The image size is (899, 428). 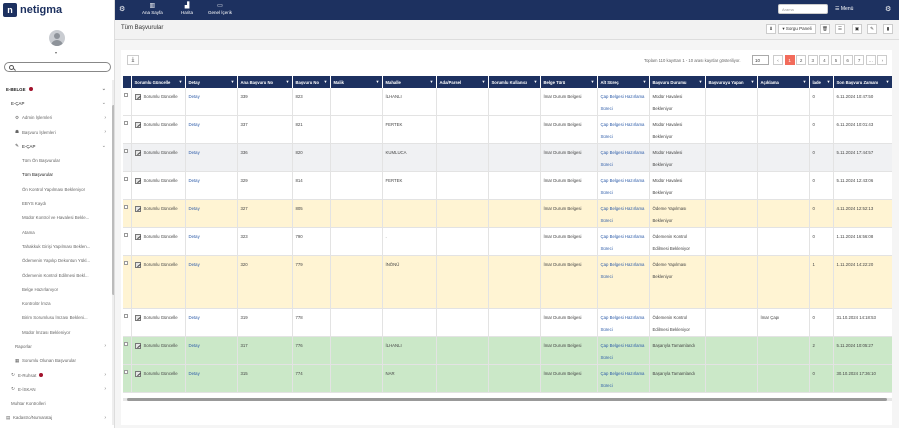 I want to click on page-size-select: 10, so click(x=760, y=60).